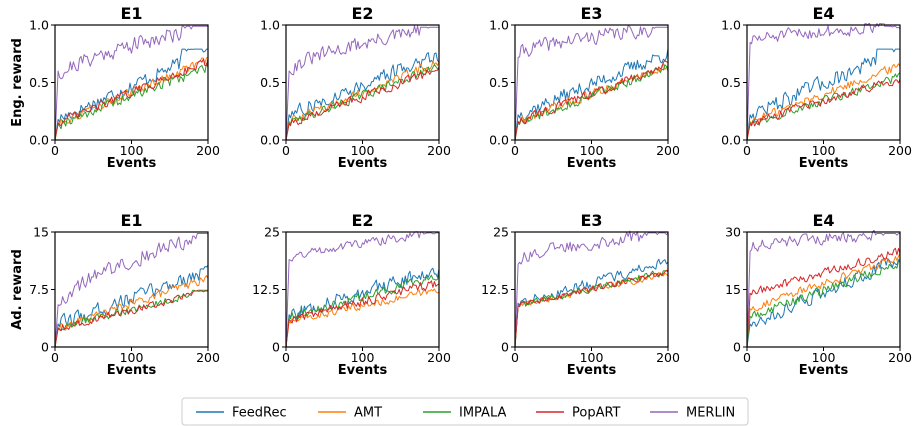 The height and width of the screenshot is (426, 914). I want to click on panel-title: E1, so click(131, 220).